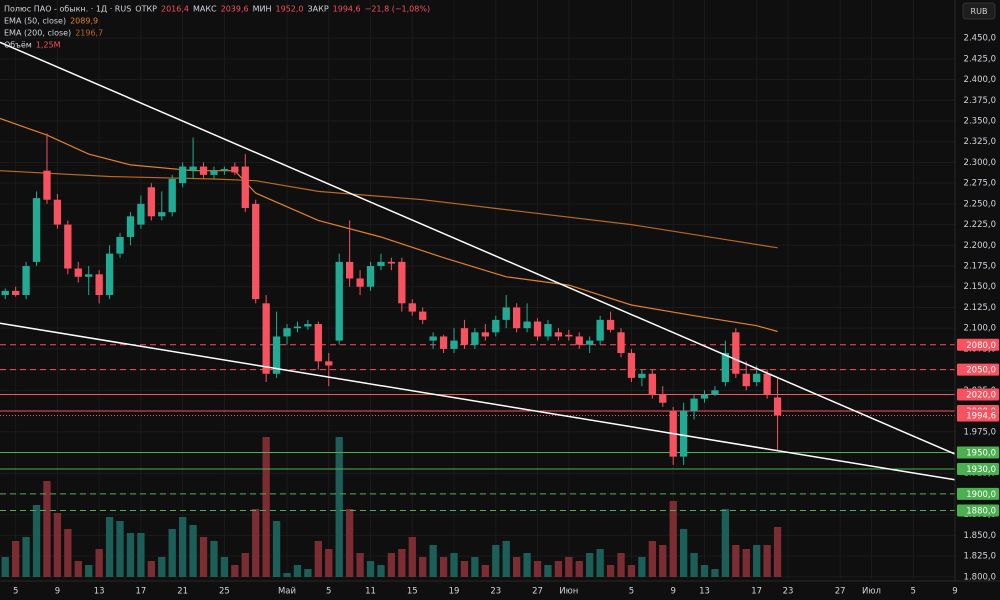 This screenshot has width=1000, height=600. Describe the element at coordinates (980, 121) in the screenshot. I see `y-tick-label: 2.350,0` at that location.